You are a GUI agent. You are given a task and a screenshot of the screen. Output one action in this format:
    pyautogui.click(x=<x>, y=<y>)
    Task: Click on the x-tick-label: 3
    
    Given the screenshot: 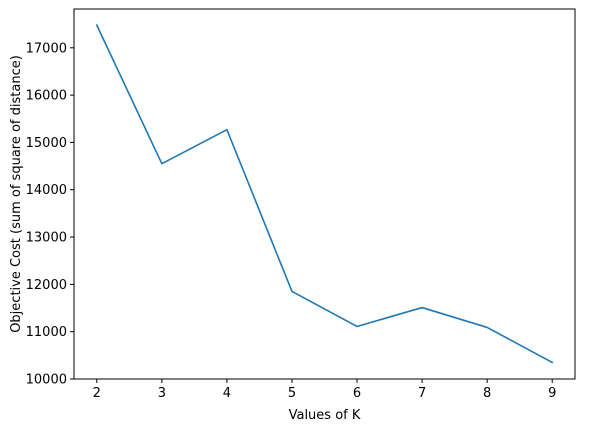 What is the action you would take?
    pyautogui.click(x=162, y=393)
    